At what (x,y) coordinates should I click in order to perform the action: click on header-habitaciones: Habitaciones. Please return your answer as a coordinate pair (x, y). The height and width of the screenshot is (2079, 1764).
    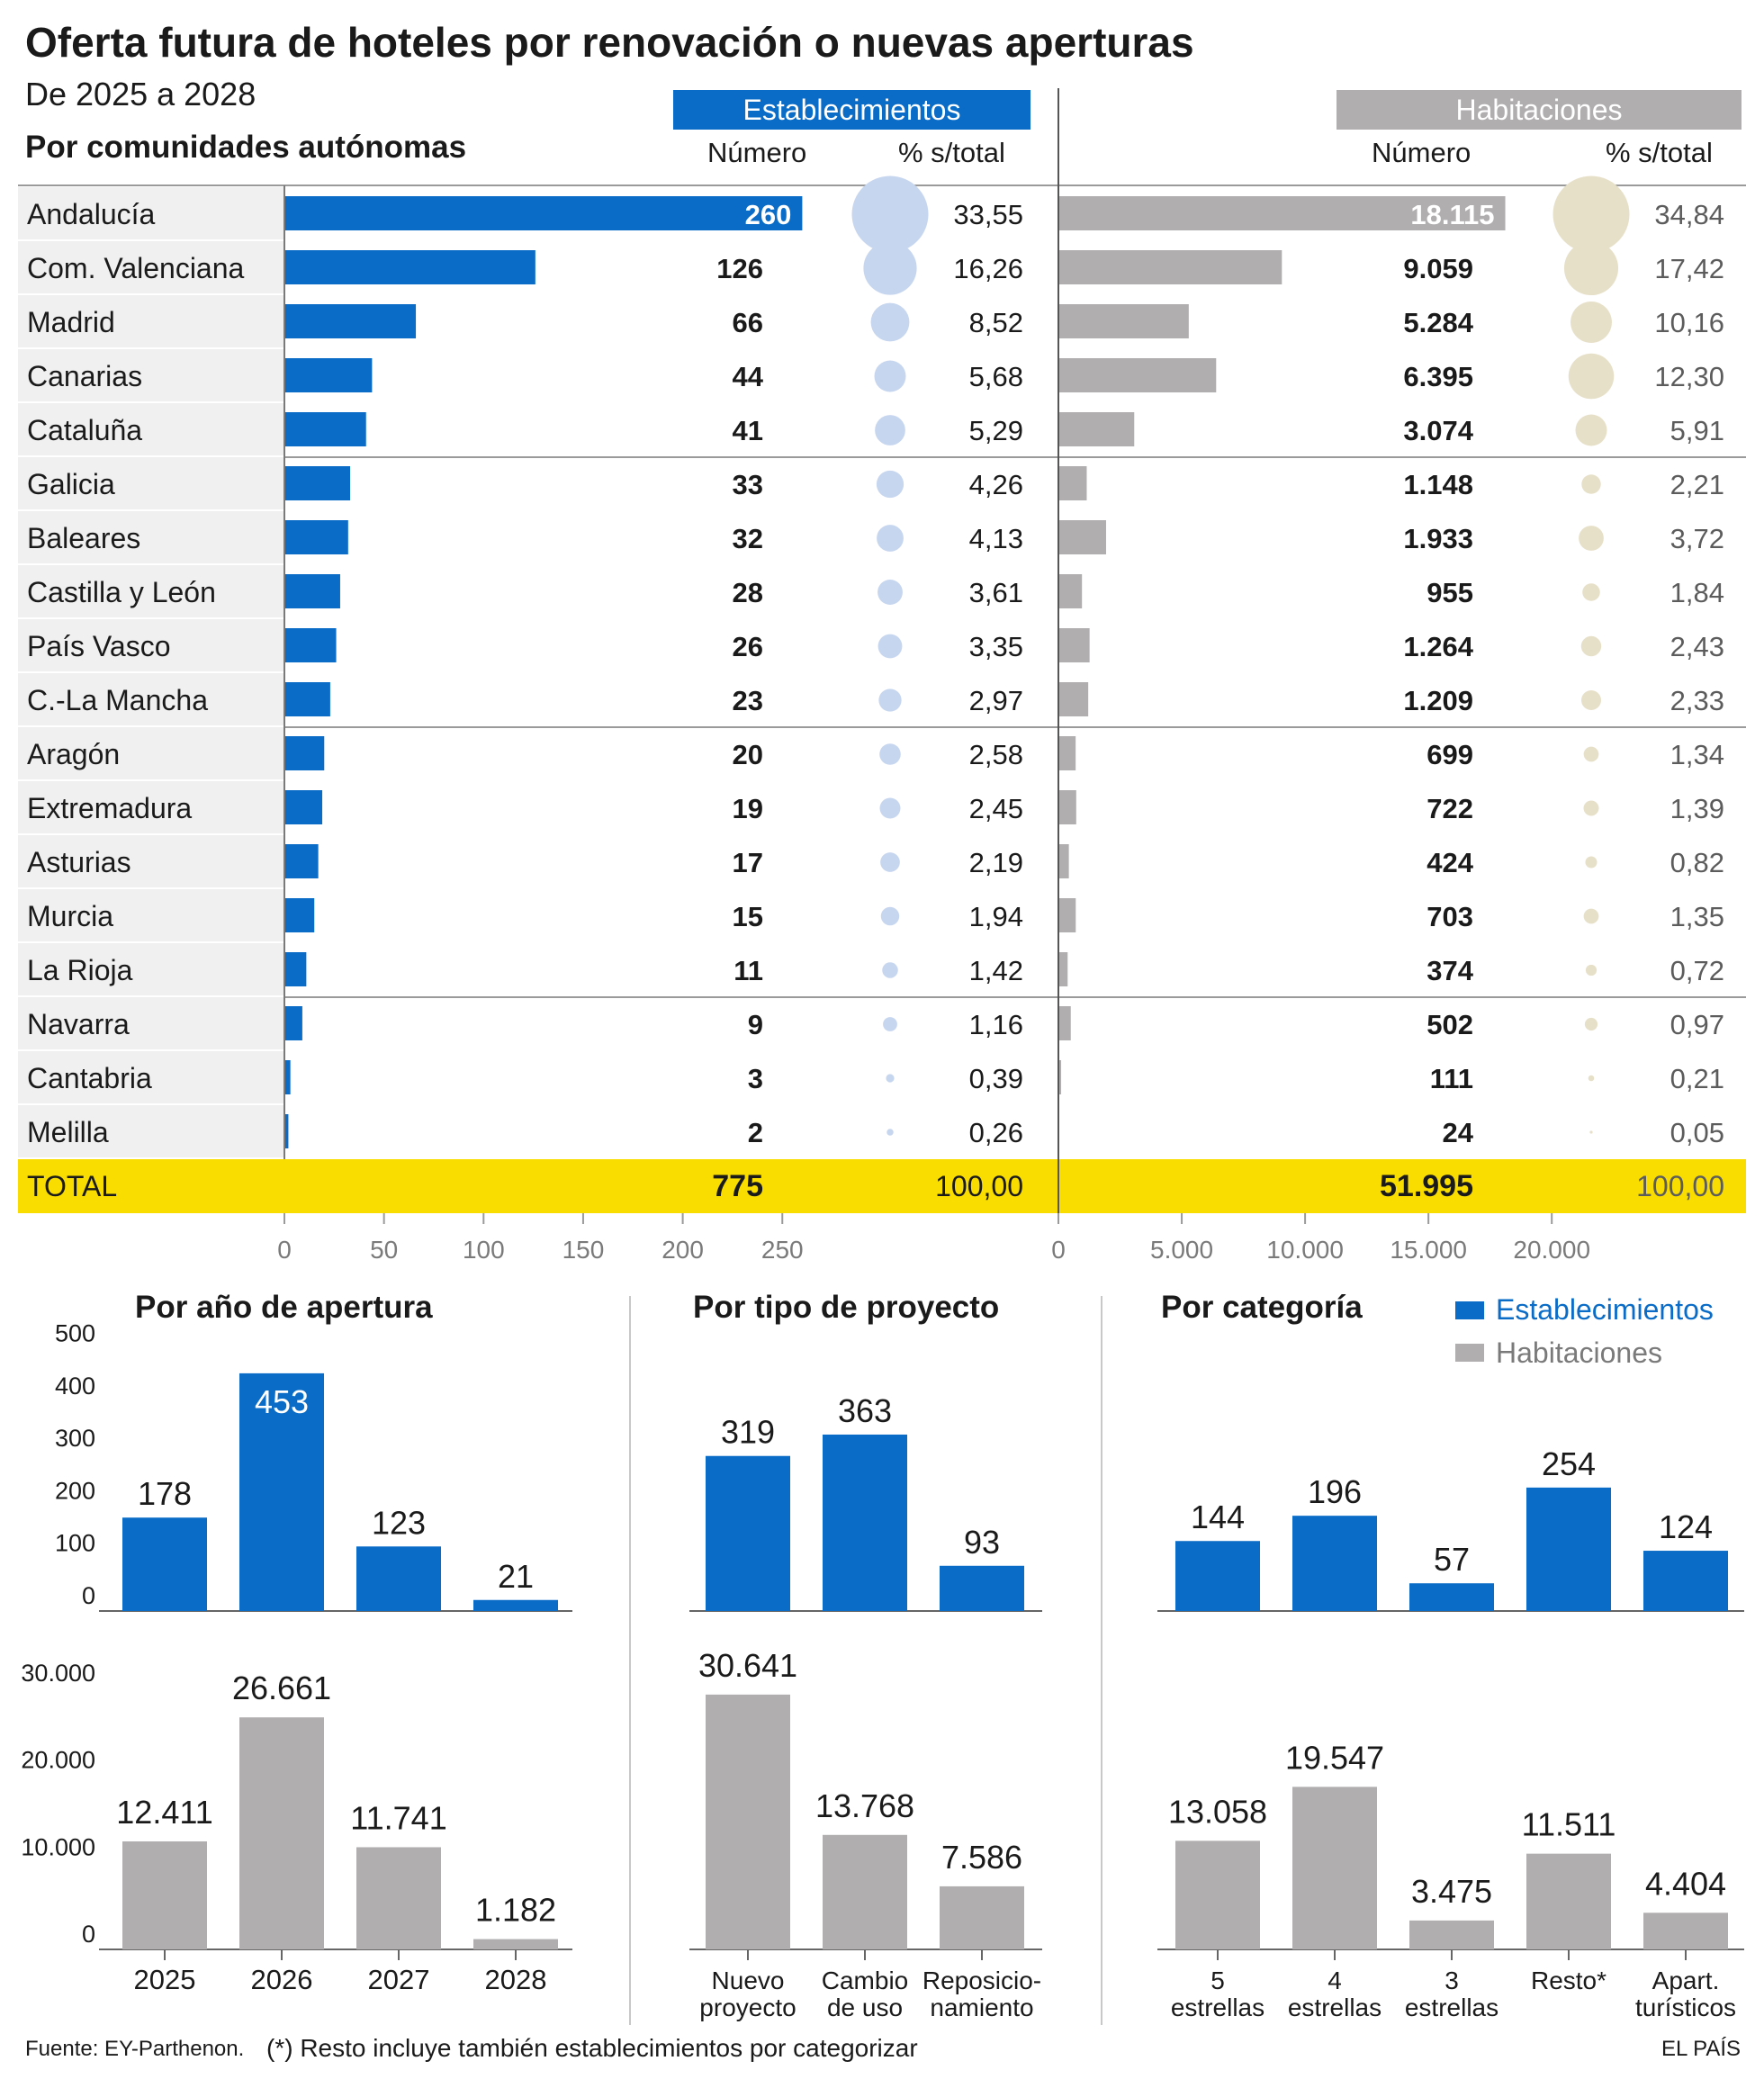
    Looking at the image, I should click on (1539, 110).